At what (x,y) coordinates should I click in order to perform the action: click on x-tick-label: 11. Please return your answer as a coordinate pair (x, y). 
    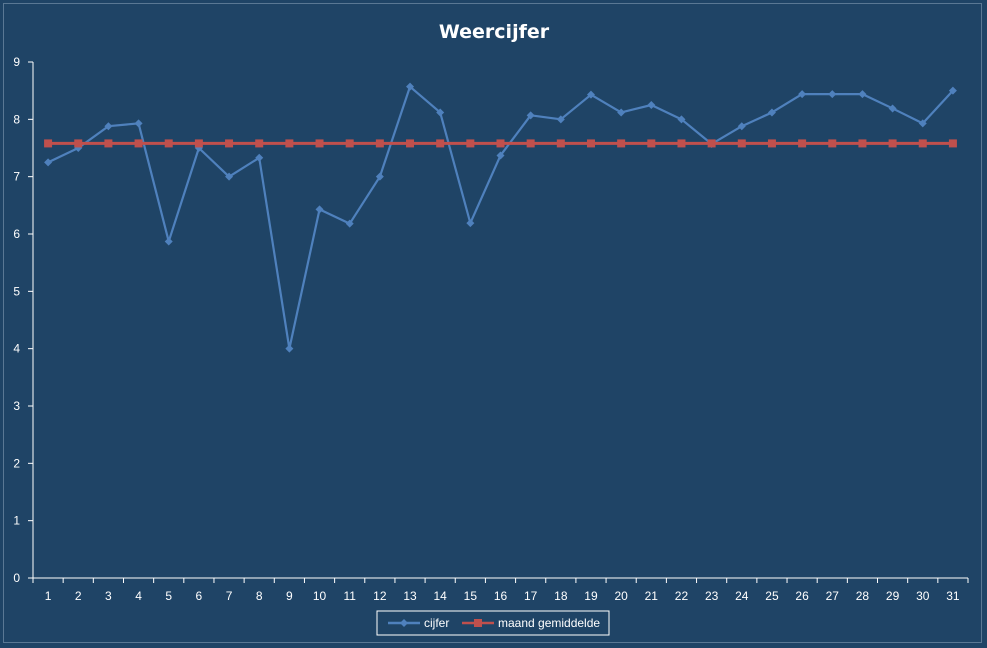
    Looking at the image, I should click on (349, 596).